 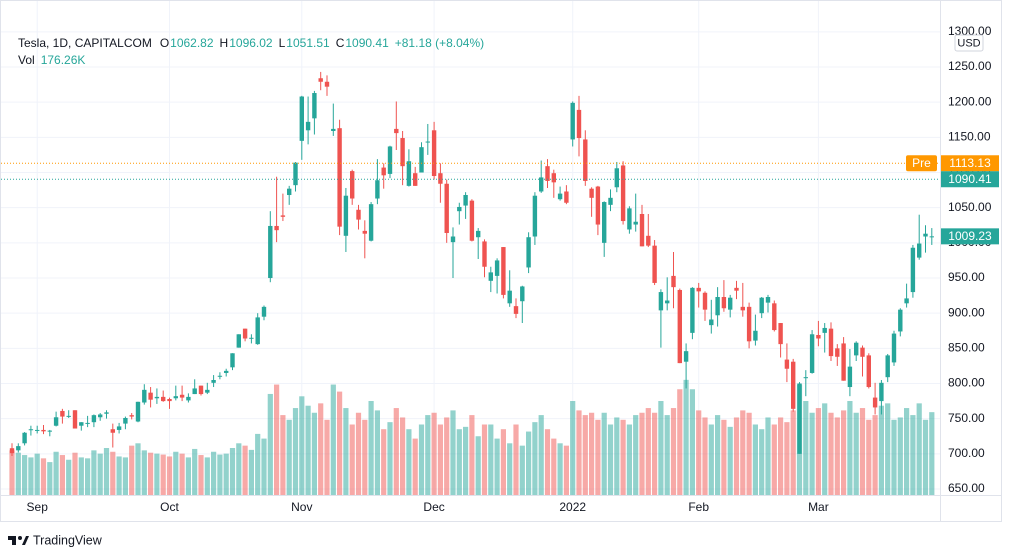 I want to click on x-tick-label: Mar, so click(x=818, y=507).